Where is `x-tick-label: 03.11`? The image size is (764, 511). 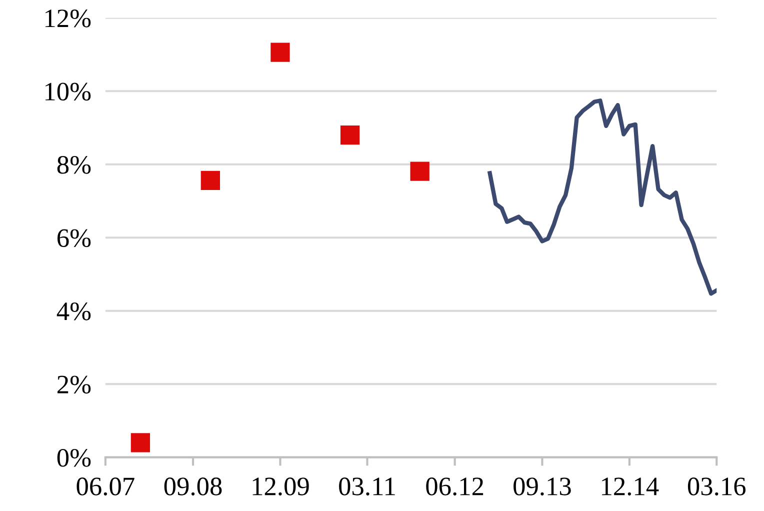
x-tick-label: 03.11 is located at coordinates (367, 487).